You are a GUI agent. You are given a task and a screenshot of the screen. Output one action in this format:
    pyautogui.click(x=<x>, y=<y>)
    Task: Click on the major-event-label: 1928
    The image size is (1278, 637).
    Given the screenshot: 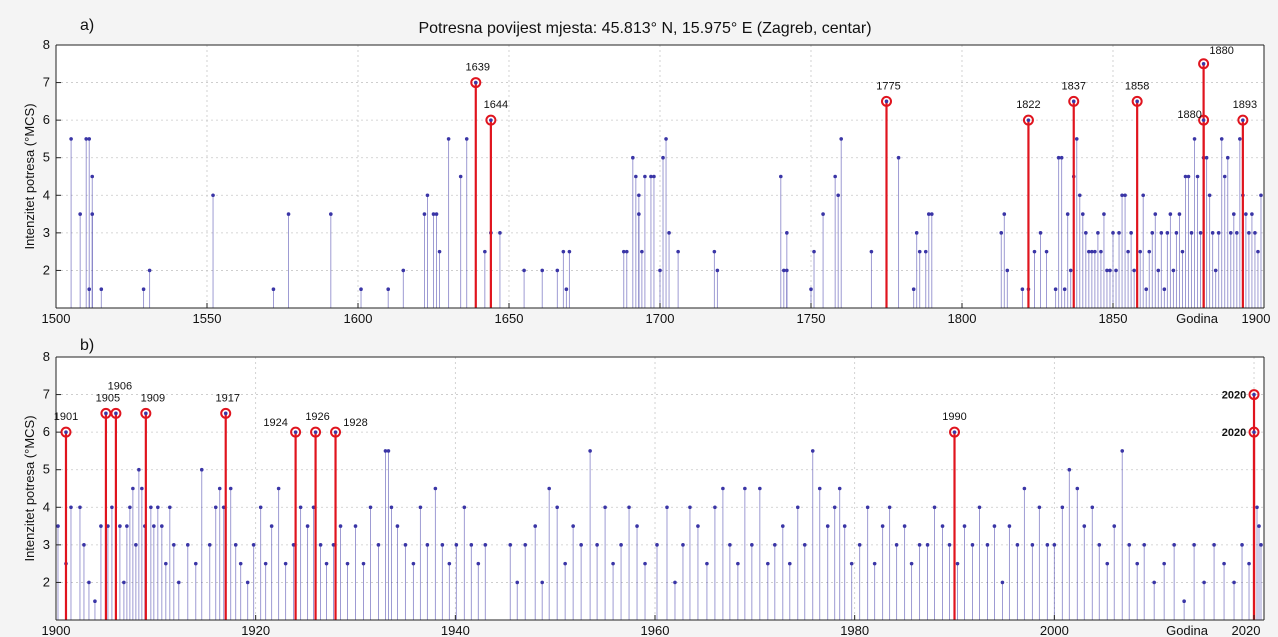 What is the action you would take?
    pyautogui.click(x=355, y=423)
    